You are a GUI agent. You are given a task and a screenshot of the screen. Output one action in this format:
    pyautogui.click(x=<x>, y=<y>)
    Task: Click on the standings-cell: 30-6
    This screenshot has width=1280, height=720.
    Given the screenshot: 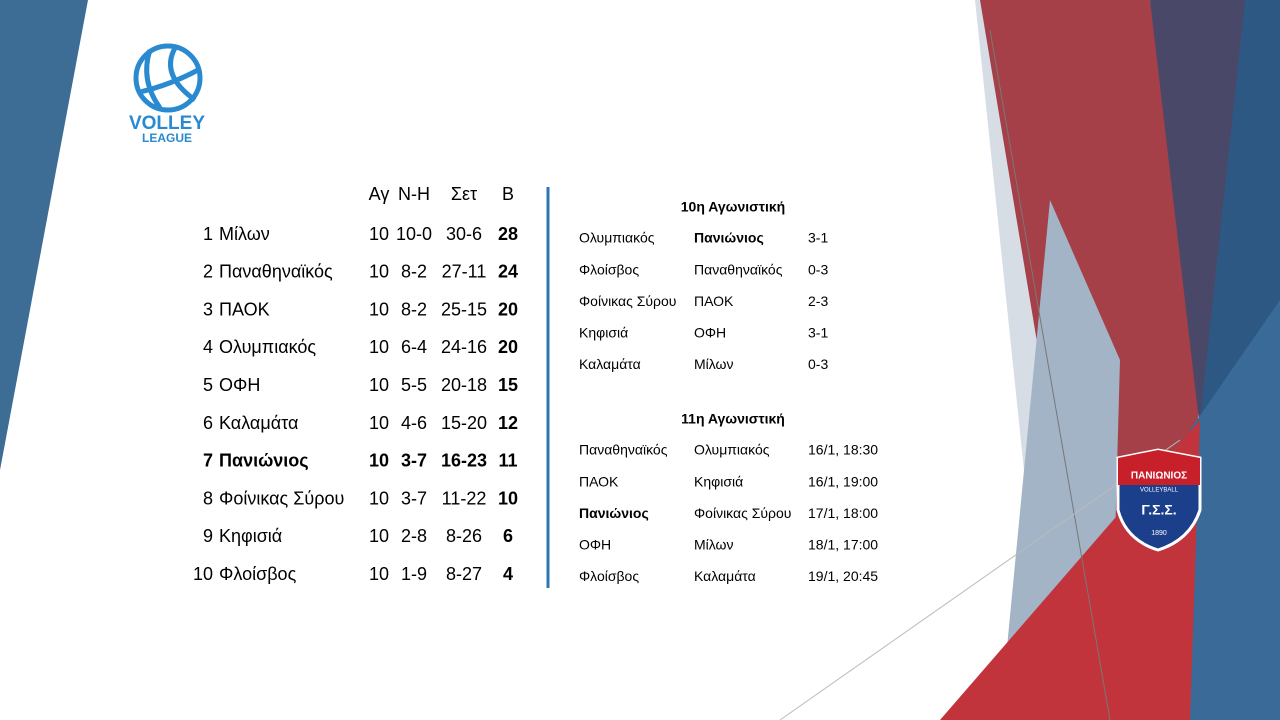 What is the action you would take?
    pyautogui.click(x=464, y=234)
    